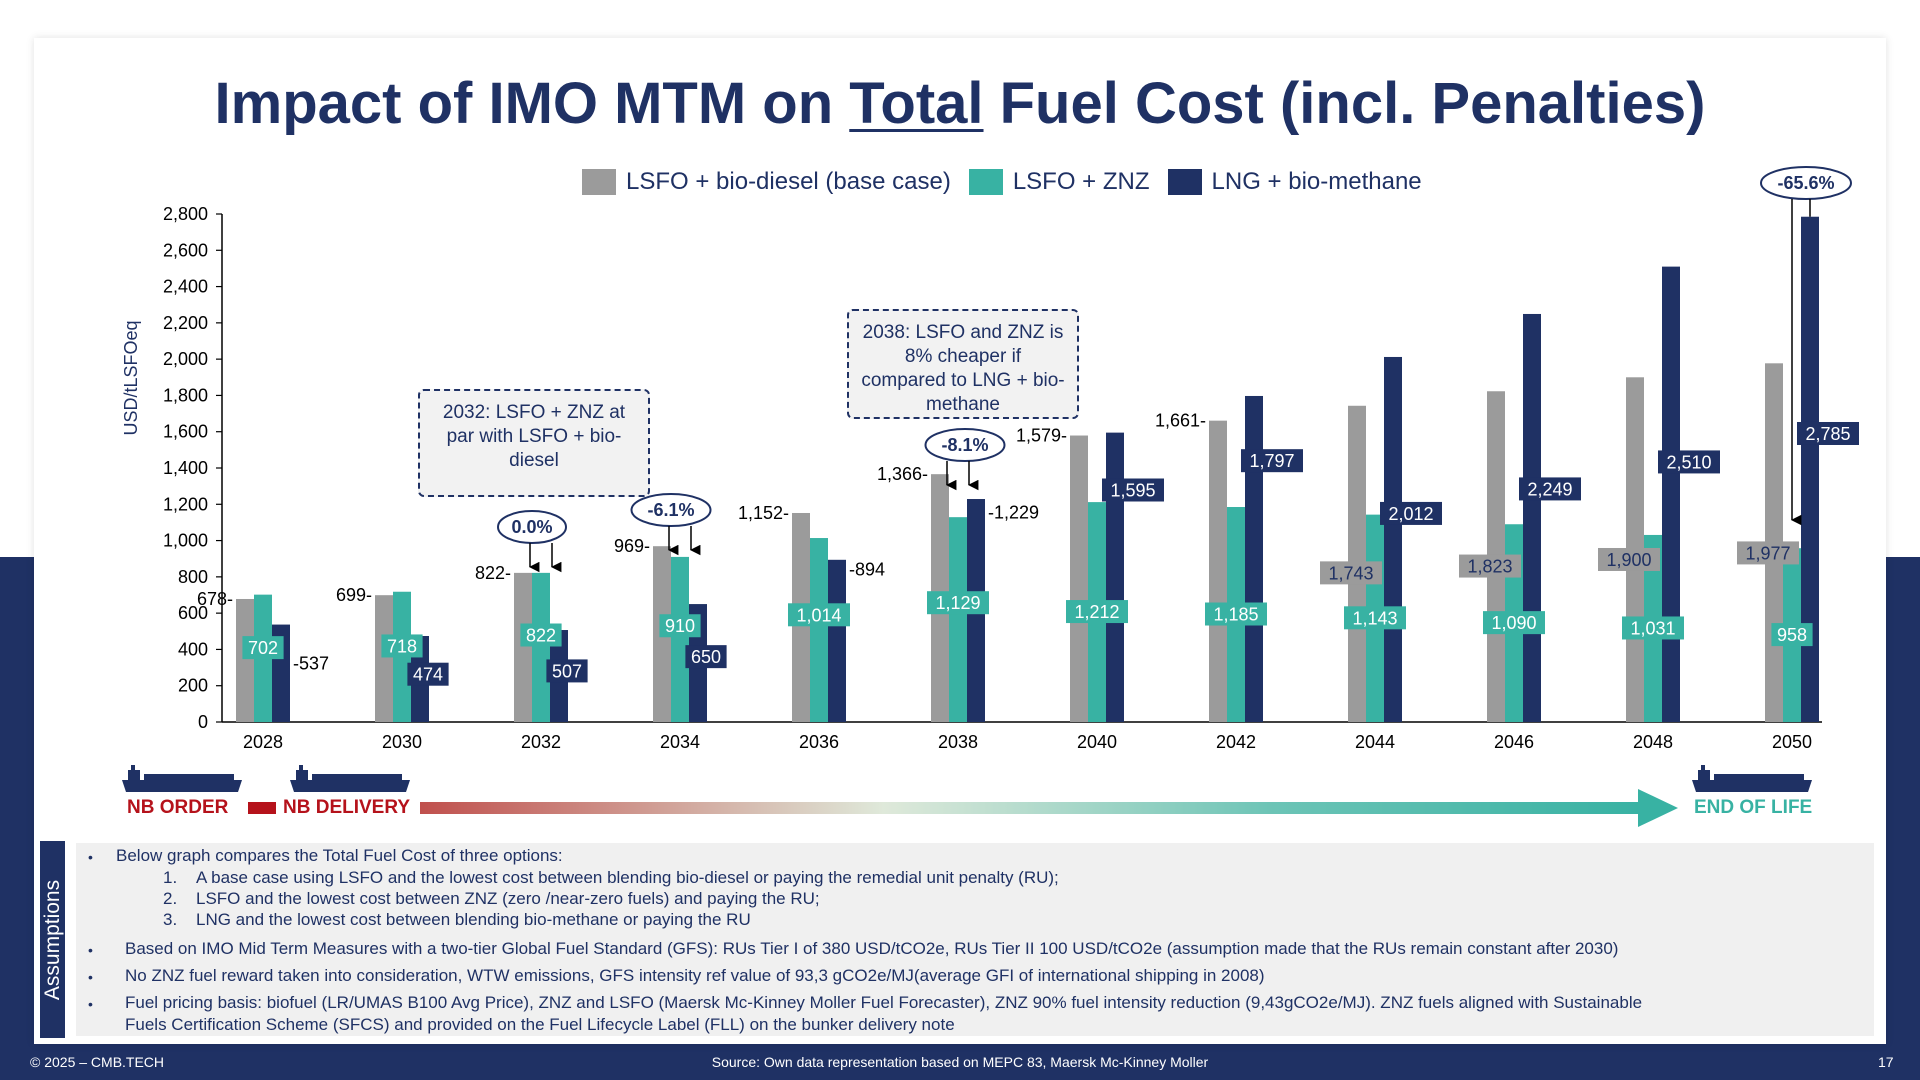 This screenshot has width=1920, height=1080. What do you see at coordinates (680, 626) in the screenshot?
I see `data-label: 910` at bounding box center [680, 626].